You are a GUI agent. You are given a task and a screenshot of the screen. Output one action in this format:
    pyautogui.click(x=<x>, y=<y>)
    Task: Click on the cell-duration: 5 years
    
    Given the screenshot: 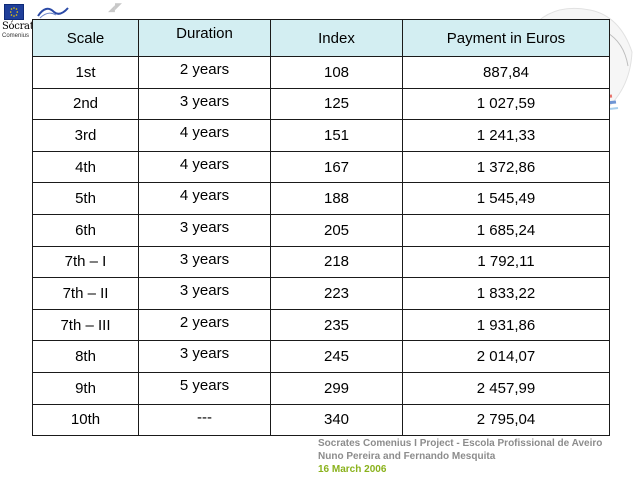 What is the action you would take?
    pyautogui.click(x=204, y=388)
    